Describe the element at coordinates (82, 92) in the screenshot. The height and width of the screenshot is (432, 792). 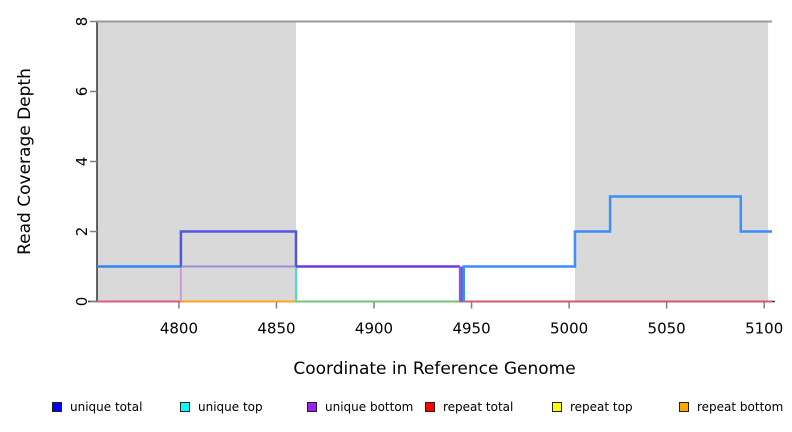
I see `y-tick-label: 6` at that location.